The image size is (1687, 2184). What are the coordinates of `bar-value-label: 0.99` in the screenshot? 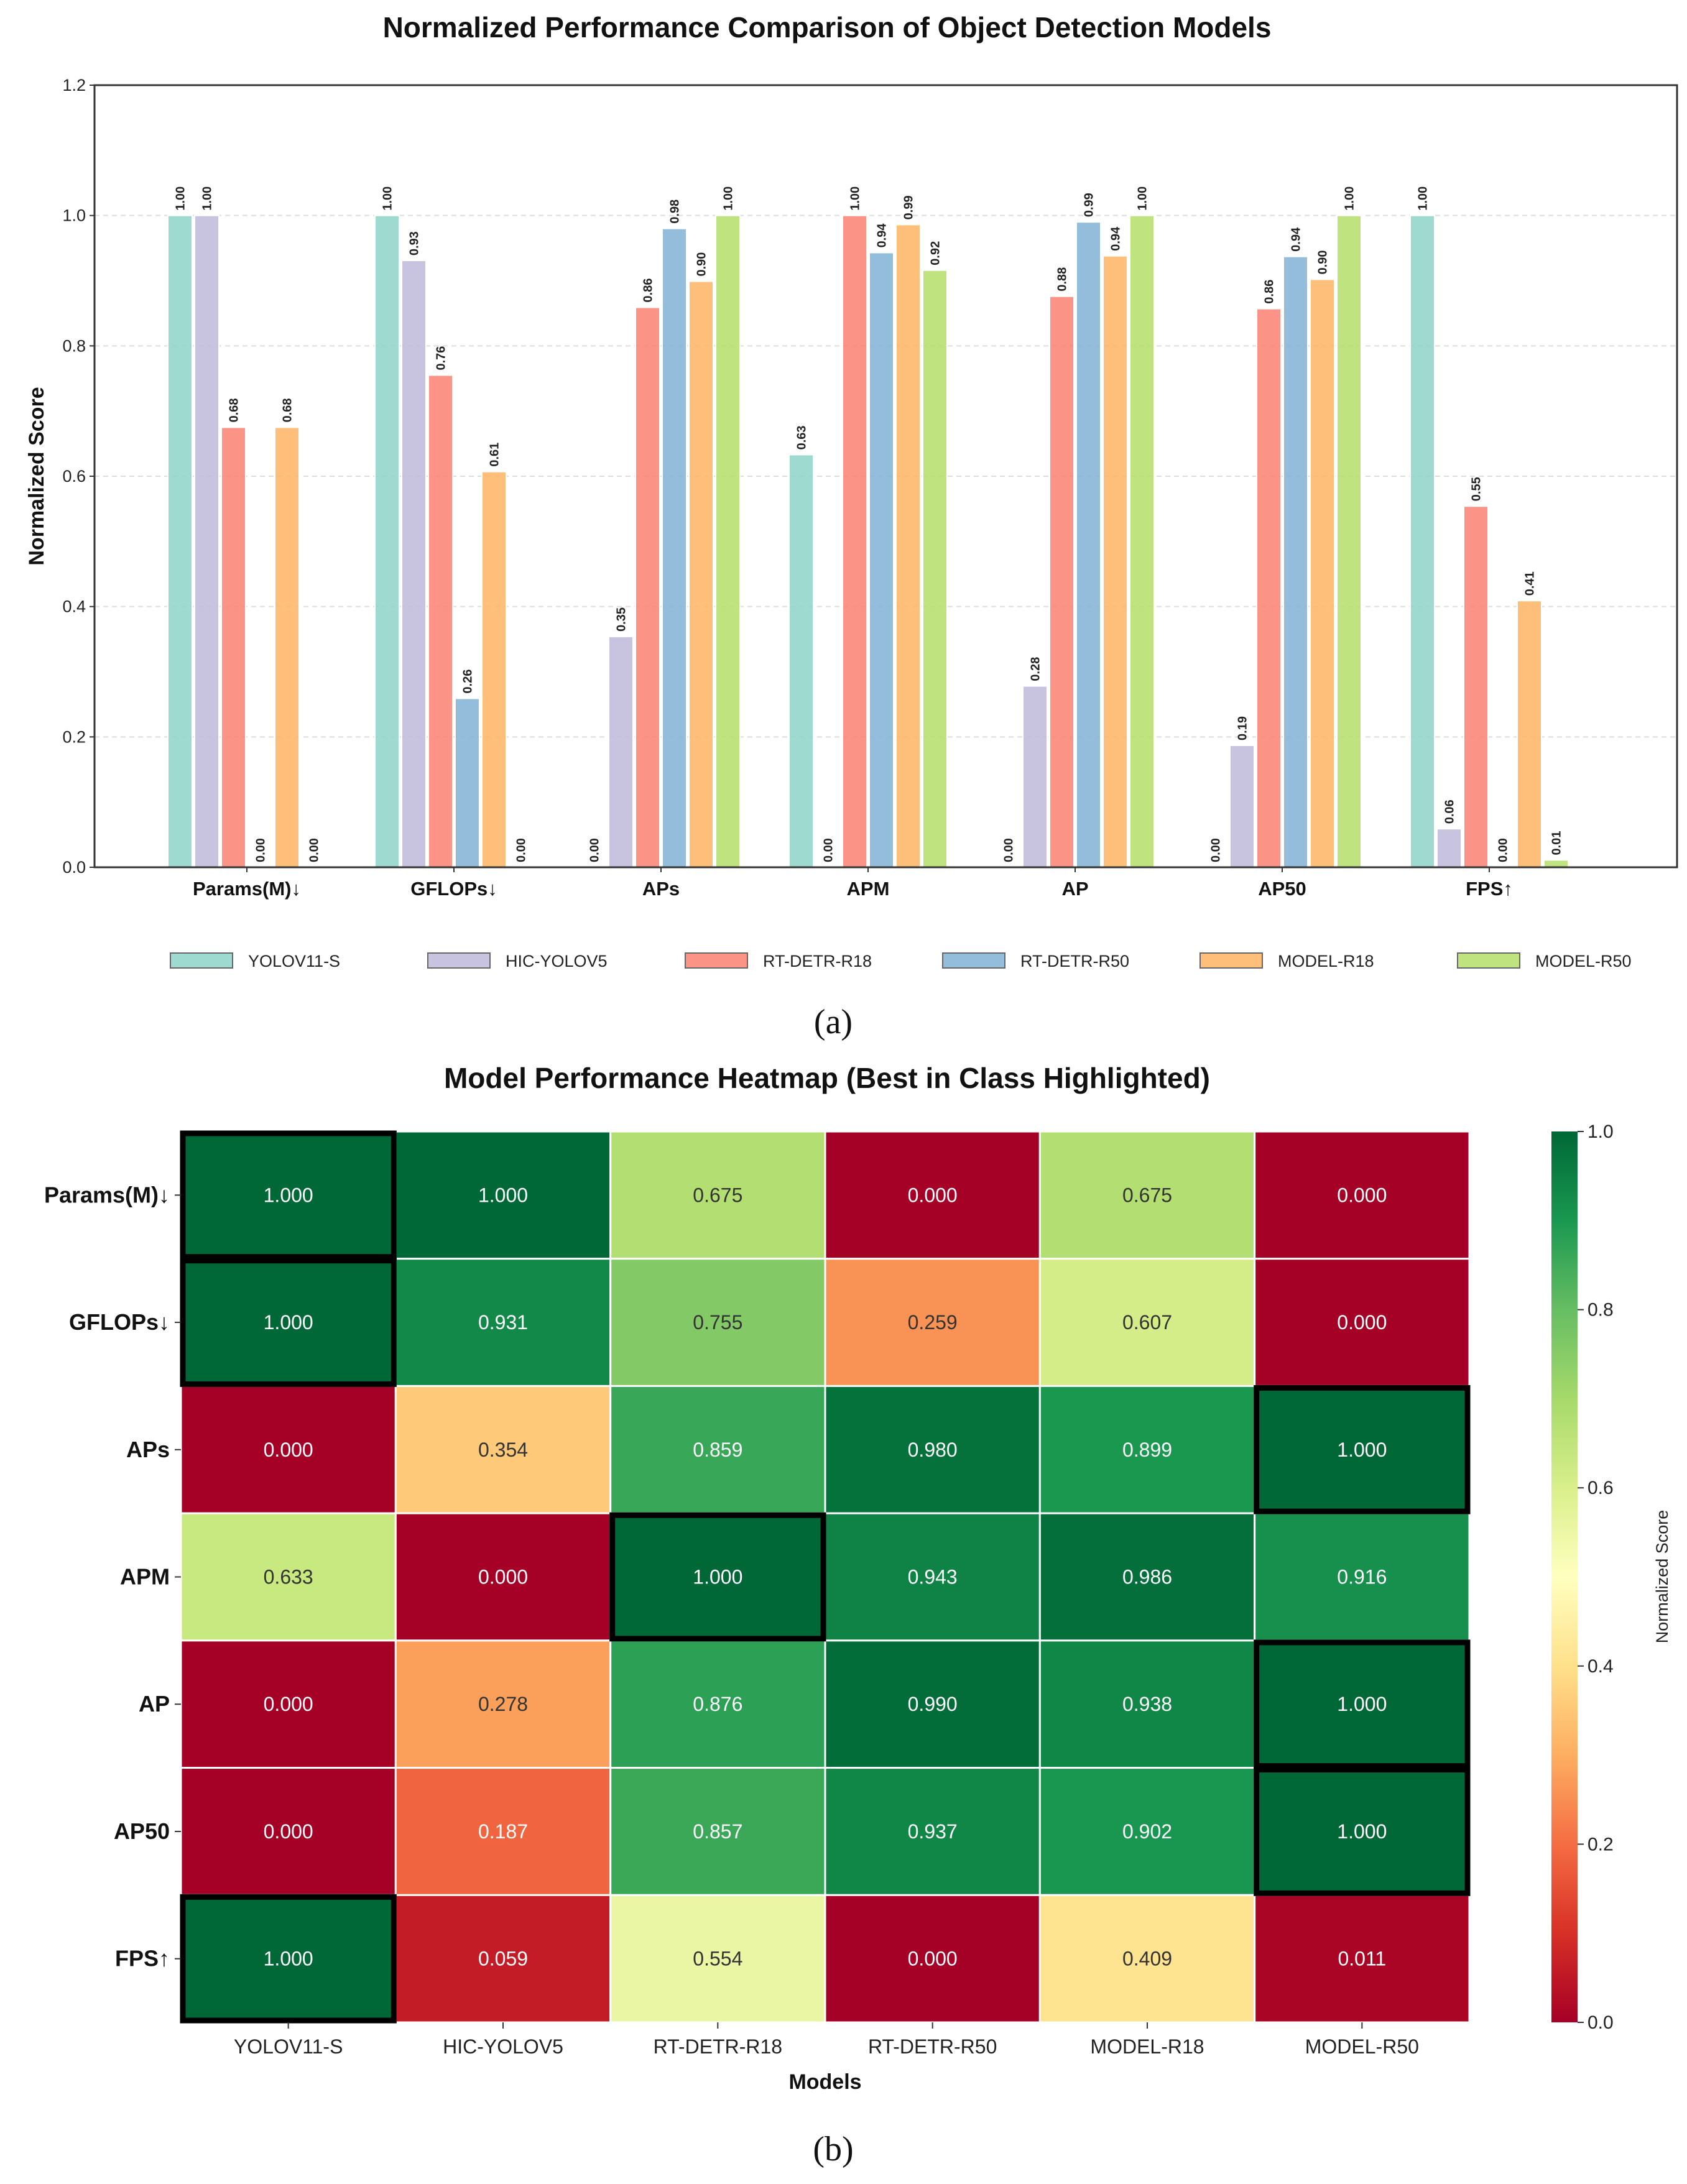 It's located at (909, 207).